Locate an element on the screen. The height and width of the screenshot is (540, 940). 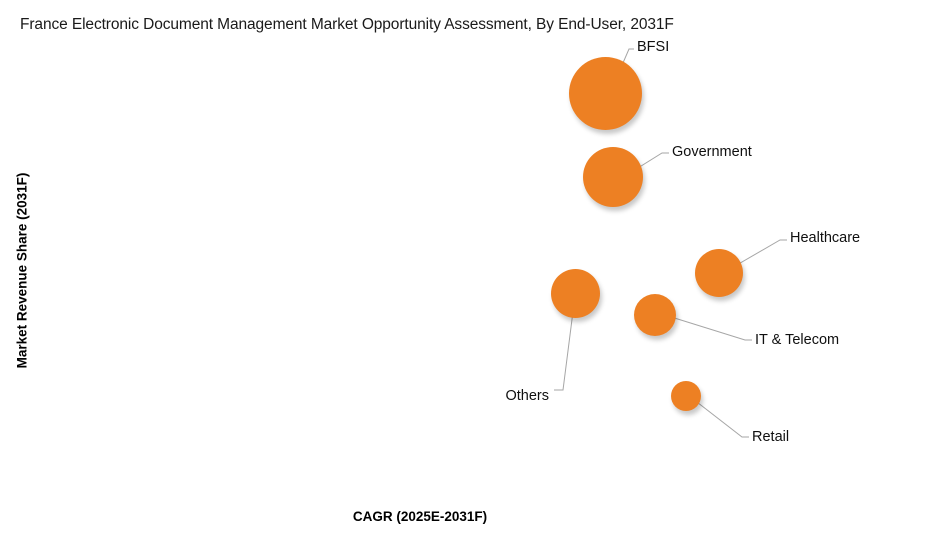
bubble-label-bfsi: BFSI is located at coordinates (653, 47).